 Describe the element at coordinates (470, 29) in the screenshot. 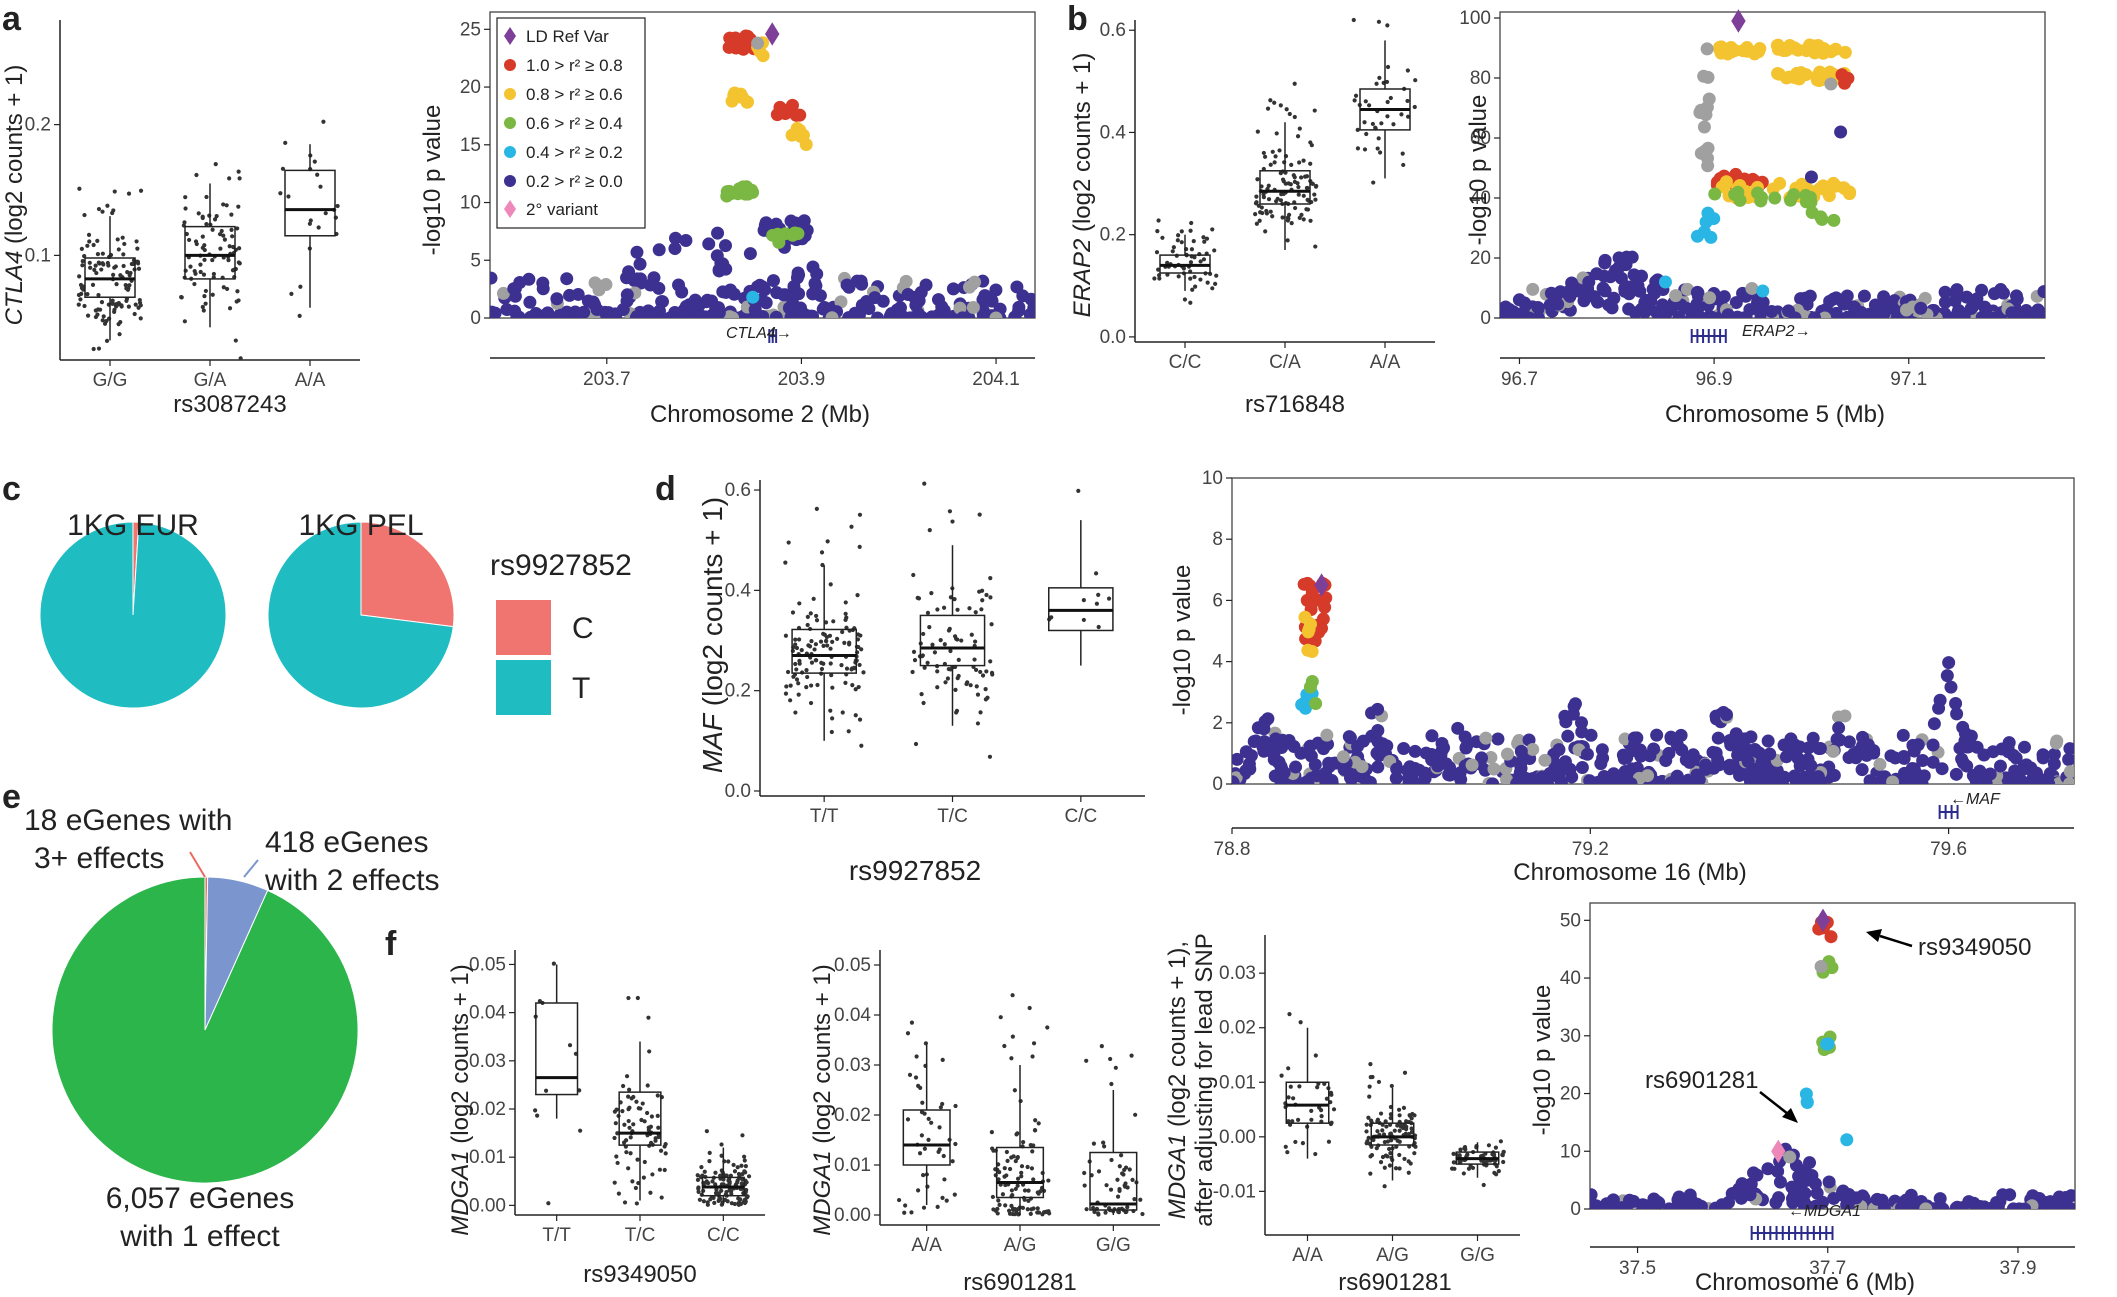

I see `a_loc-y-tick: 25` at that location.